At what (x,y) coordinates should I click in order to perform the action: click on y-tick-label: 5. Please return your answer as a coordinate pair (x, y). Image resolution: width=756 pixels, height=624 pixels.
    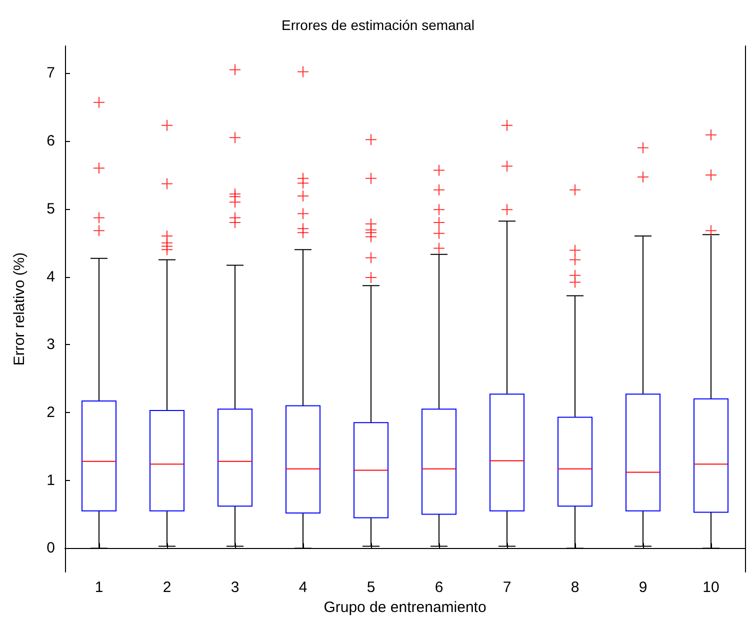
    Looking at the image, I should click on (50, 209).